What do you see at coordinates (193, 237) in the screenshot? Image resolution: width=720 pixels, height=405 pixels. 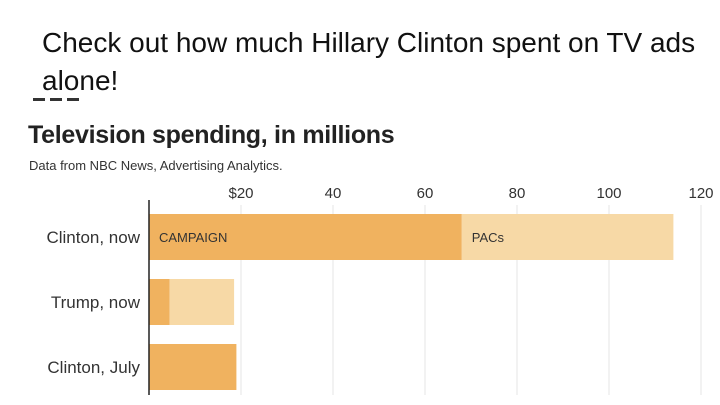 I see `segment-label: CAMPAIGN` at bounding box center [193, 237].